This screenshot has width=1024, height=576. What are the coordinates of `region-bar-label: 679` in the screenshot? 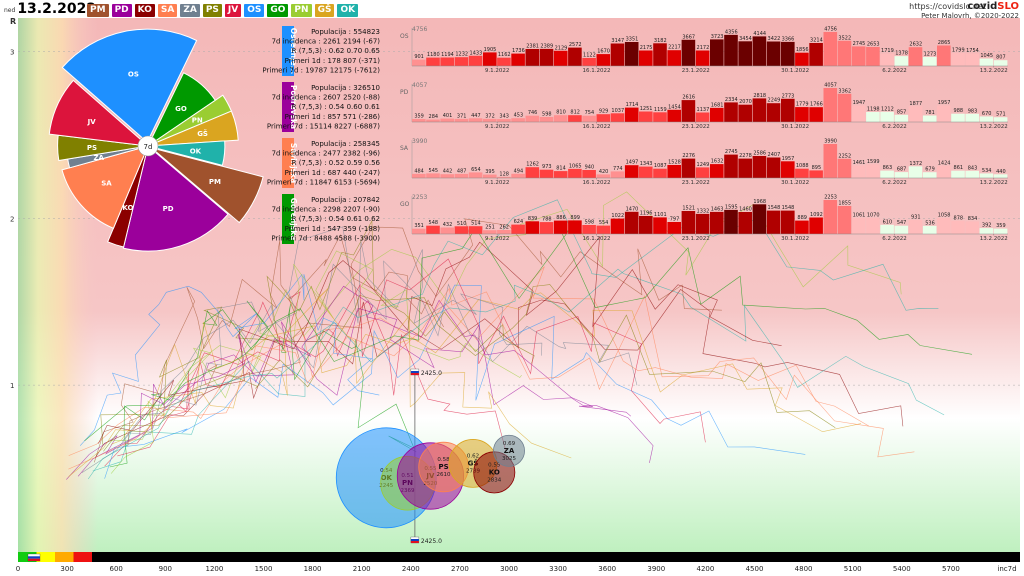 It's located at (930, 170).